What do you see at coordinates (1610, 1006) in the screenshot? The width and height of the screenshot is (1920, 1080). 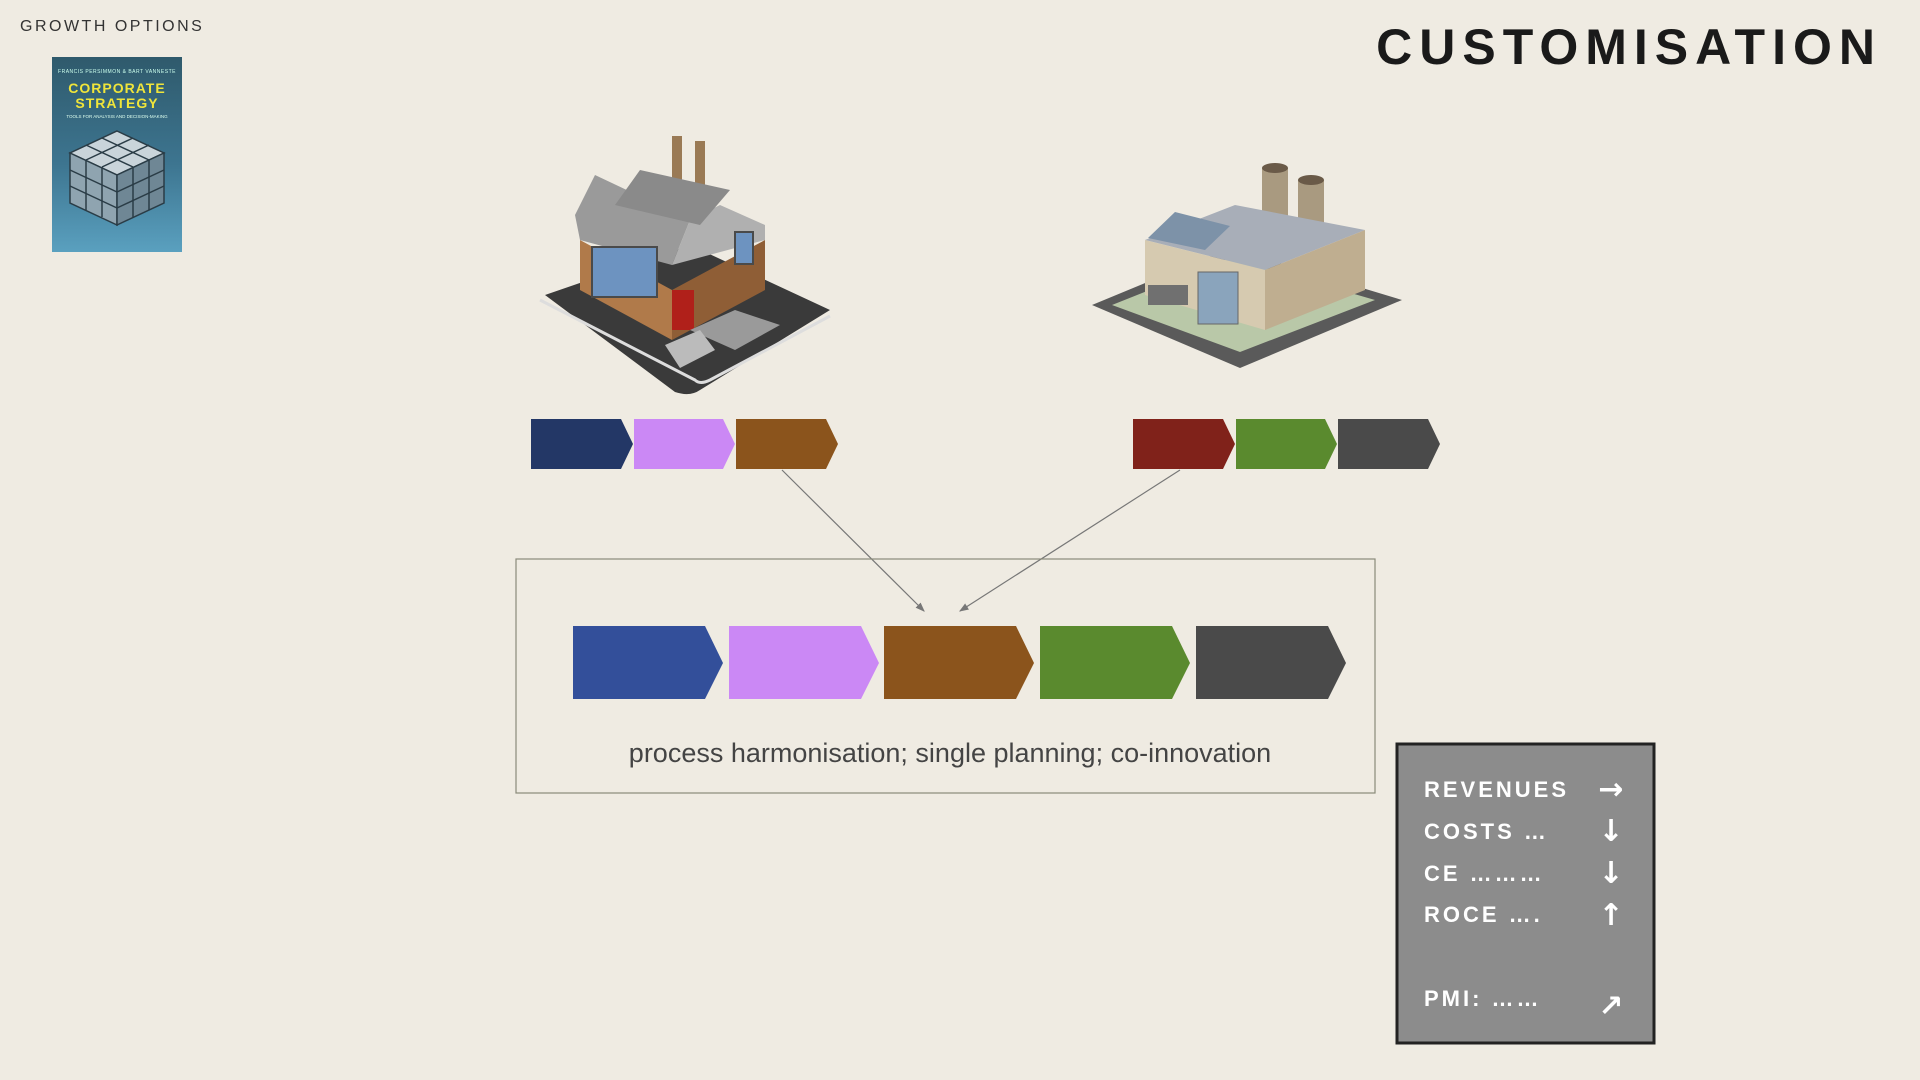 I see `arrow-up-right-icon: ↗` at bounding box center [1610, 1006].